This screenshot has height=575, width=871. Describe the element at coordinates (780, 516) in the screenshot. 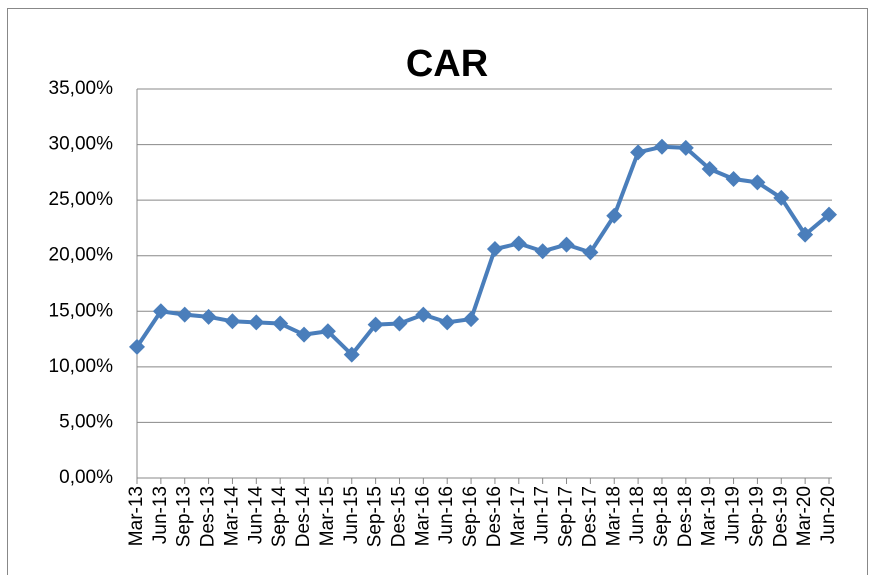

I see `x-tick-label: Des-19` at that location.